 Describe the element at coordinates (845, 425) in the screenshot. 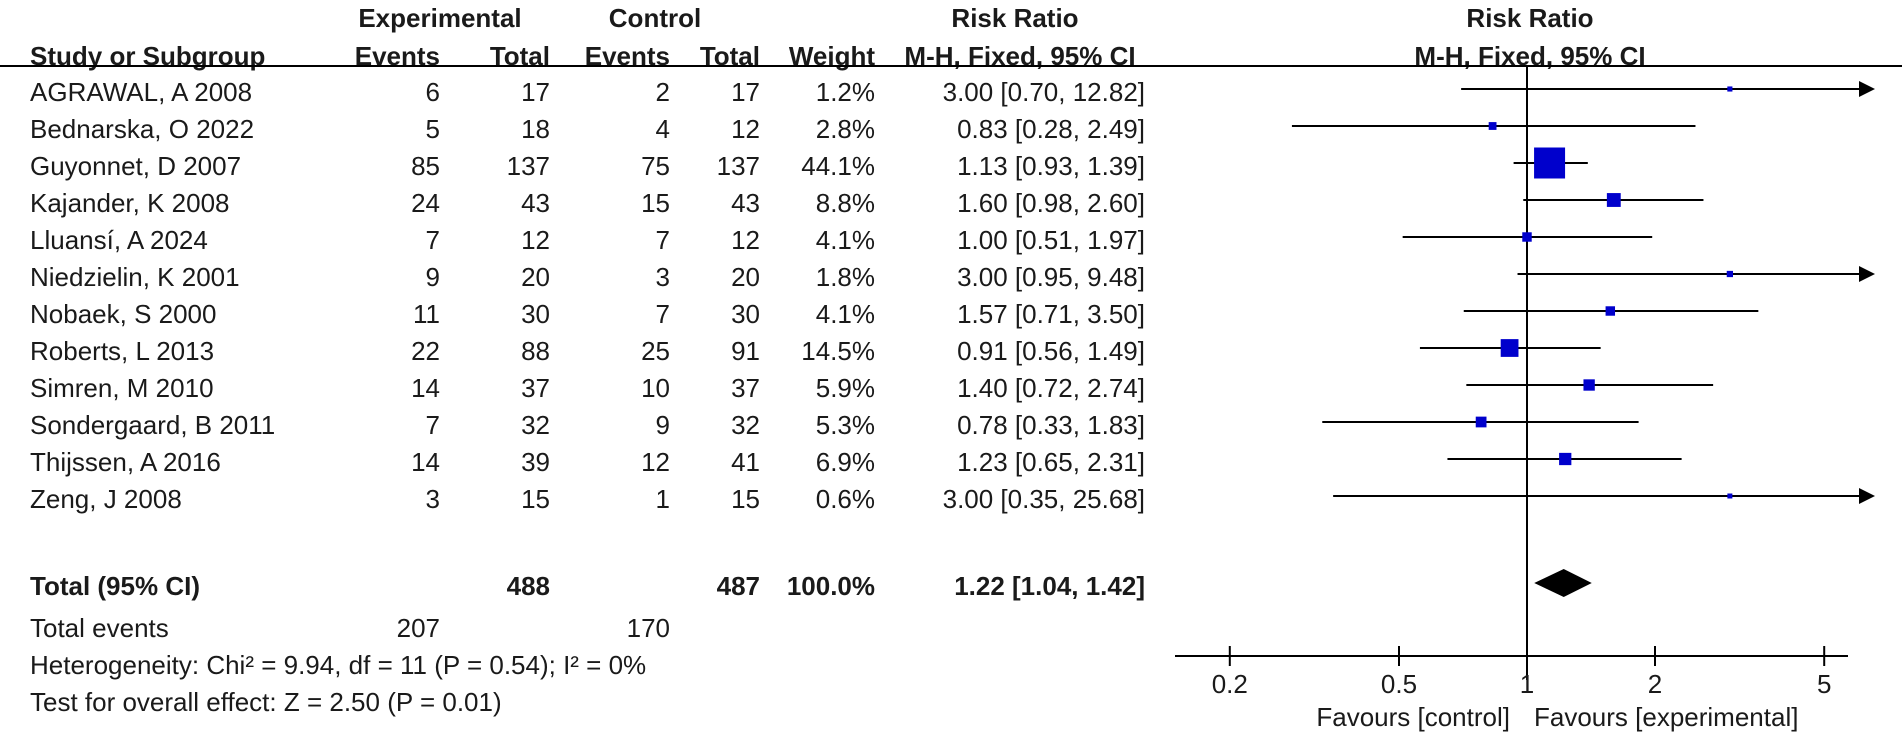

I see `weight-value: 5.3%` at that location.